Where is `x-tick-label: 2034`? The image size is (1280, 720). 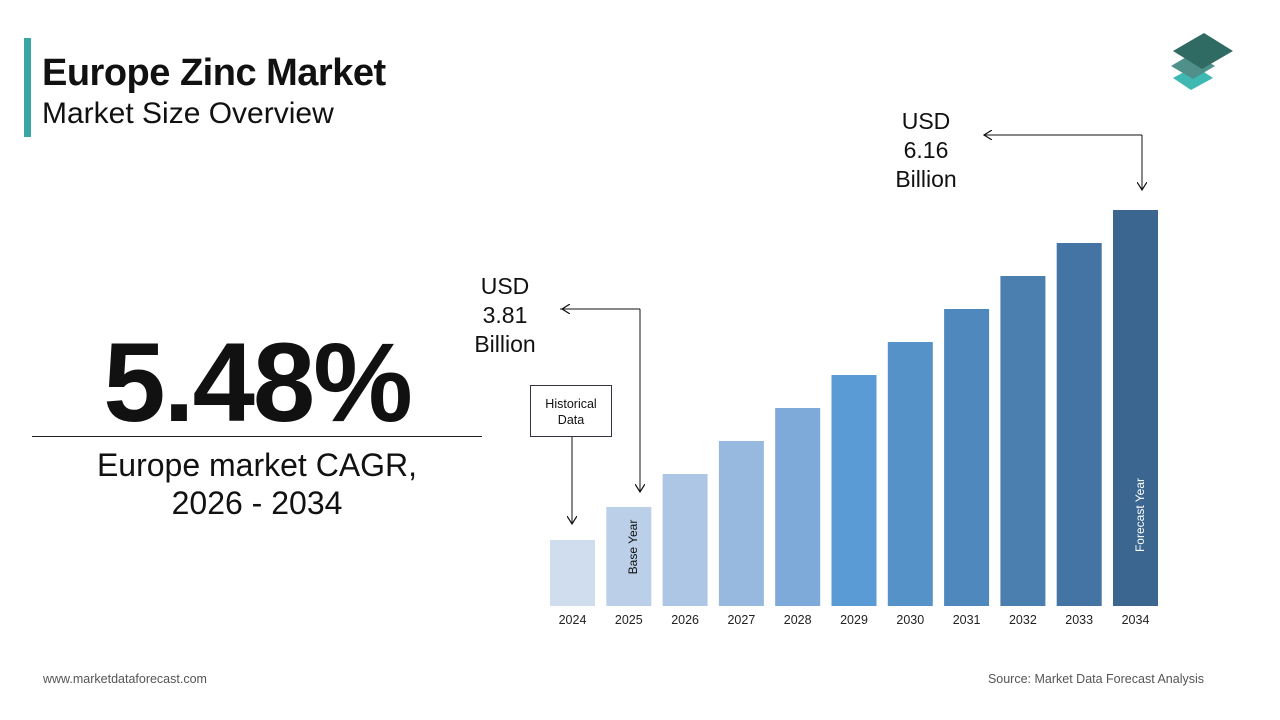 x-tick-label: 2034 is located at coordinates (1136, 620).